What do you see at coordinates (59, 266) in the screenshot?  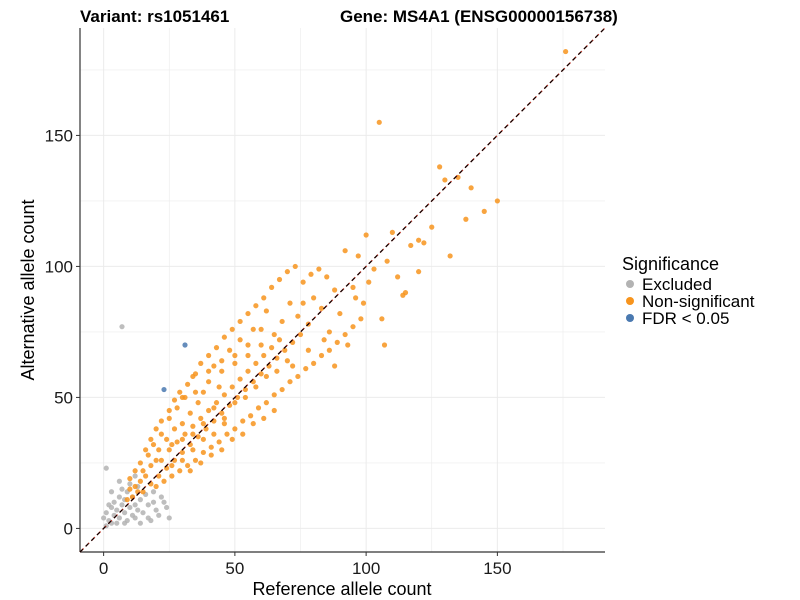 I see `y-tick-label: 100` at bounding box center [59, 266].